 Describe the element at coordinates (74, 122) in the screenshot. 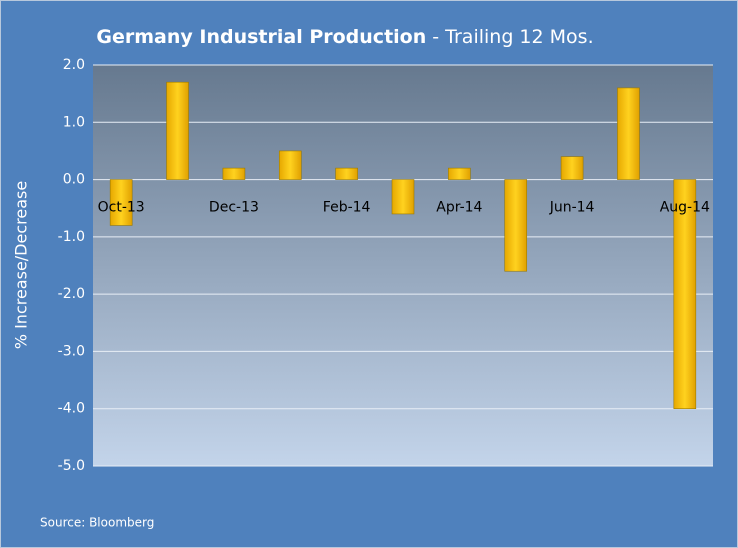

I see `y-tick-label: 1.0` at that location.